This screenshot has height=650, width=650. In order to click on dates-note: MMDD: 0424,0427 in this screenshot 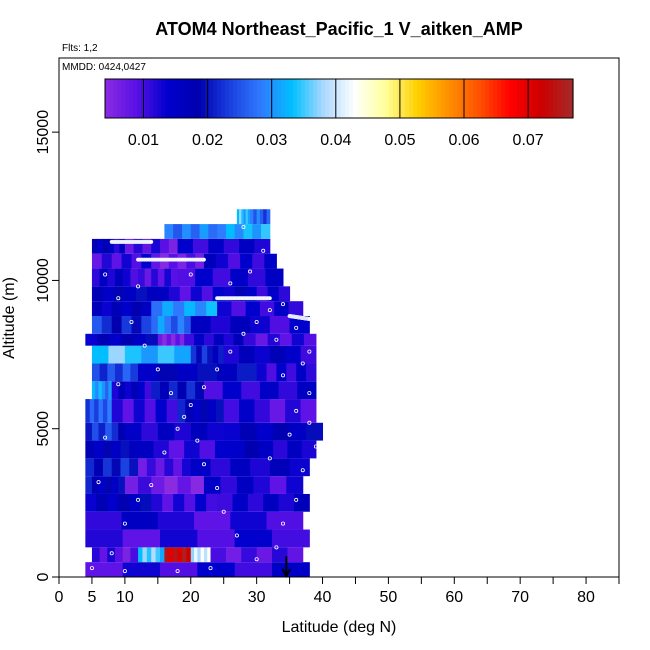, I will do `click(104, 67)`.